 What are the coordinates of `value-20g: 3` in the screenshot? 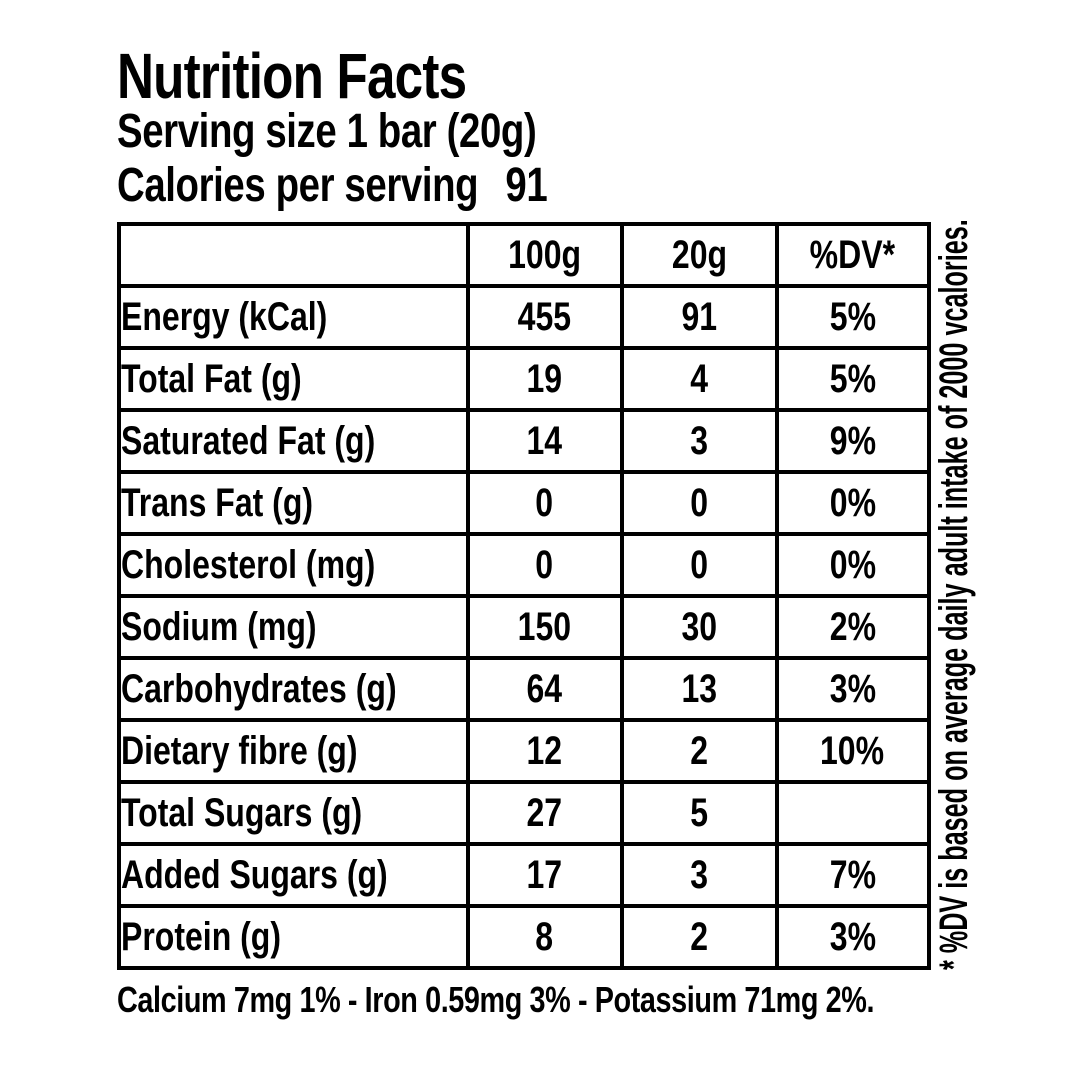 It's located at (699, 874).